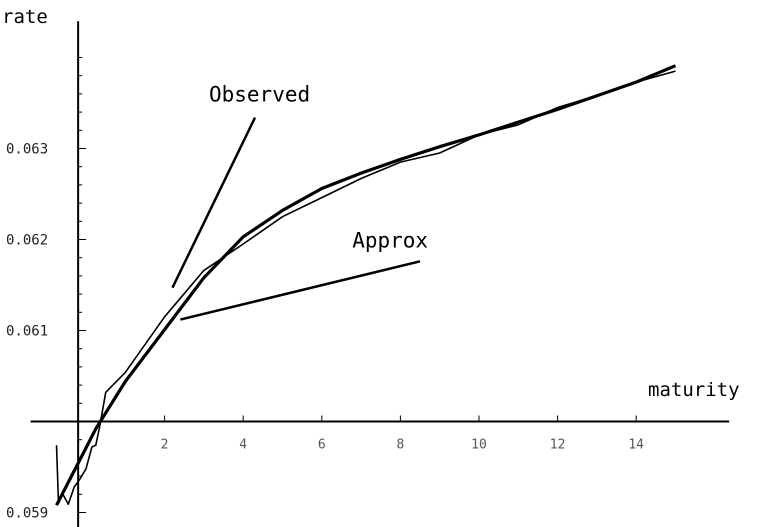 Image resolution: width=763 pixels, height=527 pixels. I want to click on y-tick-label: 0.063, so click(27, 150).